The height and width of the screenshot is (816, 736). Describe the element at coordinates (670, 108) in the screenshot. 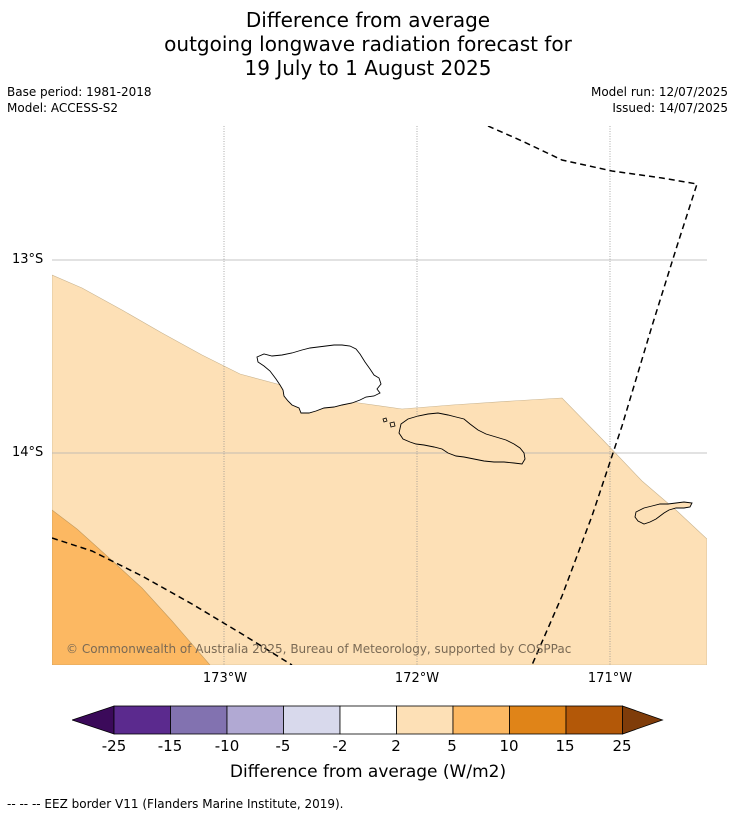

I see `issued-date: Issued: 14/07/2025` at that location.